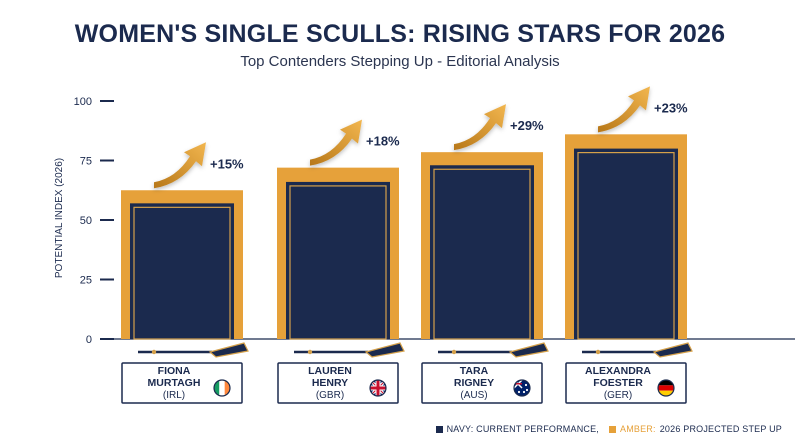 Image resolution: width=800 pixels, height=447 pixels. What do you see at coordinates (473, 395) in the screenshot?
I see `athlete-country: (AUS)` at bounding box center [473, 395].